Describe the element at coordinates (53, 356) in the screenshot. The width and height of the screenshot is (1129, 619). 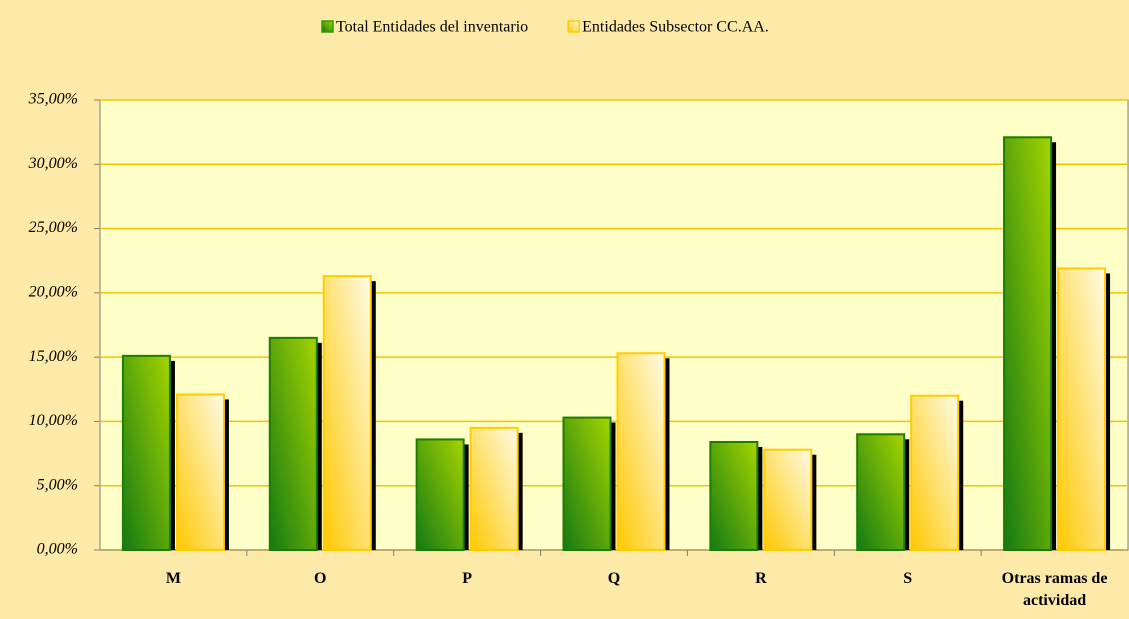
I see `y-tick-label: 15,00%` at that location.